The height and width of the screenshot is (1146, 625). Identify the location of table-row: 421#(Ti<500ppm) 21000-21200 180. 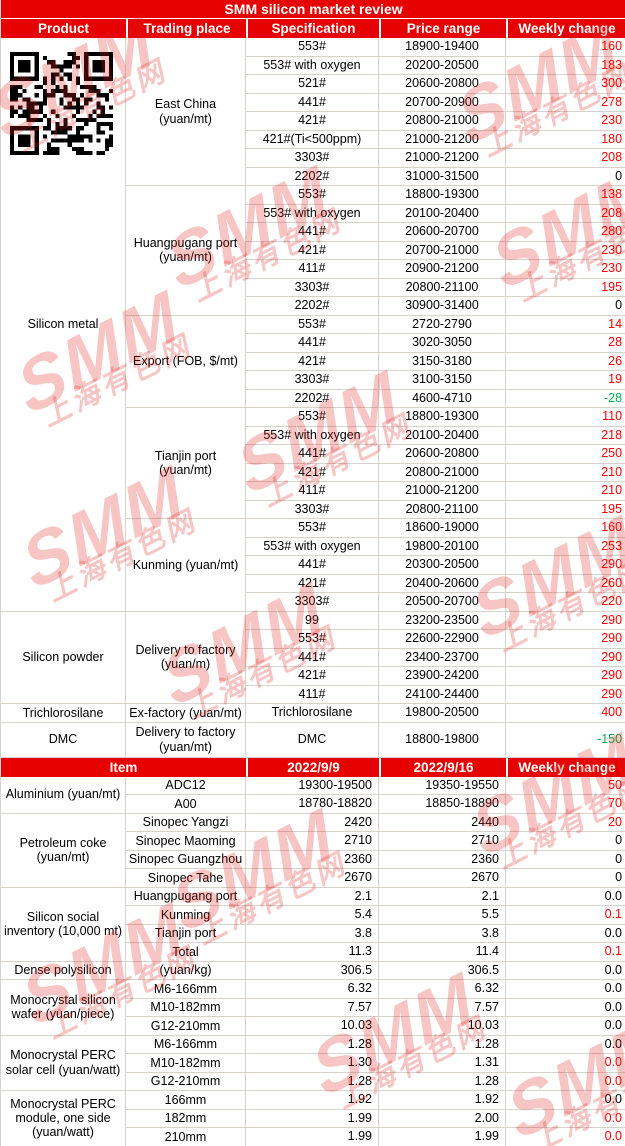
(313, 139).